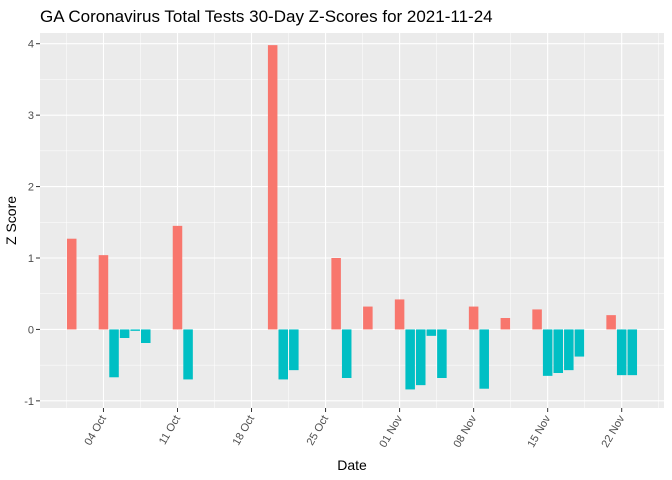 The height and width of the screenshot is (480, 672). Describe the element at coordinates (31, 259) in the screenshot. I see `y-tick-label: 1` at that location.